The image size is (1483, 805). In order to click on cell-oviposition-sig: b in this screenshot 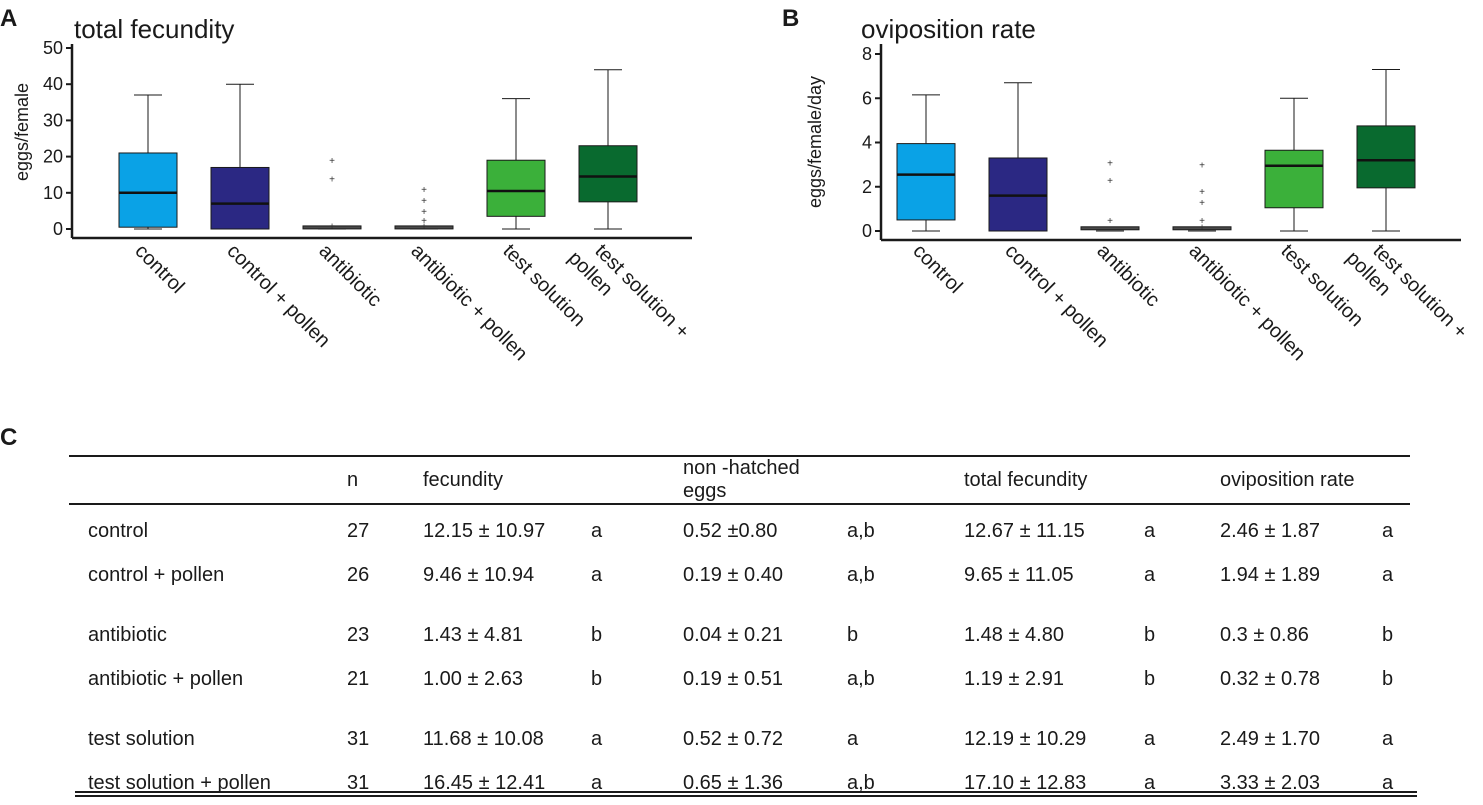, I will do `click(1388, 634)`.